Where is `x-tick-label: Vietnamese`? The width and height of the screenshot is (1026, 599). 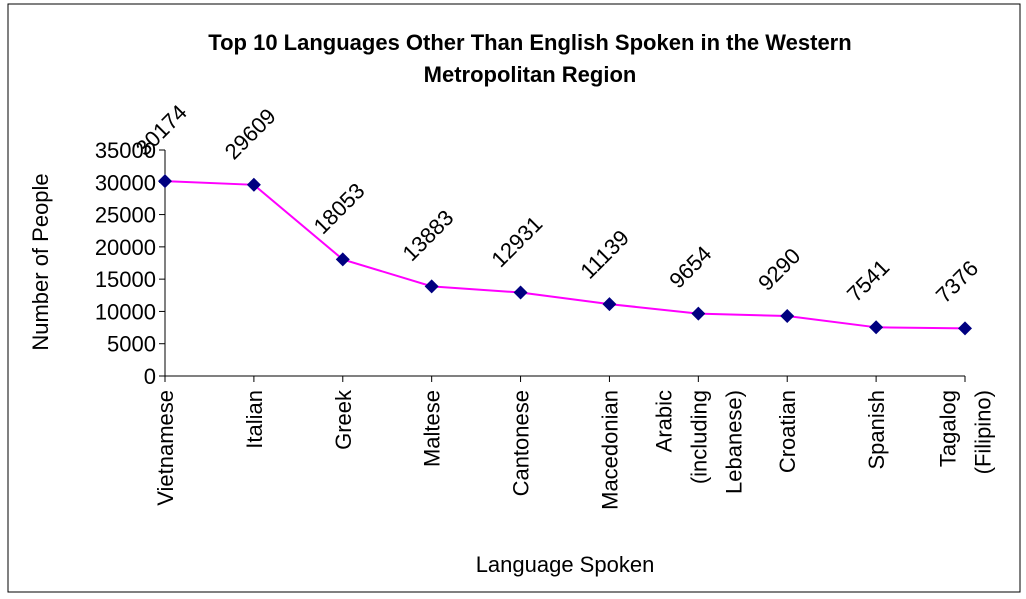 x-tick-label: Vietnamese is located at coordinates (165, 448).